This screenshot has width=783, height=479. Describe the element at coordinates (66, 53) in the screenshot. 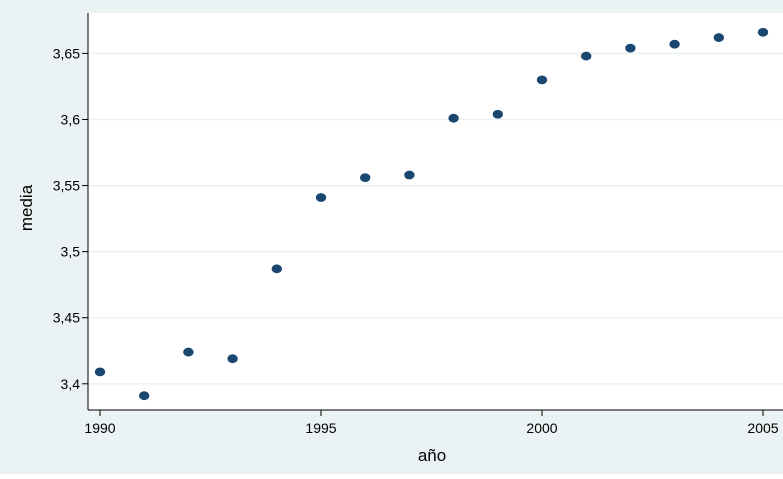

I see `y-tick-label-5: 3,65` at that location.